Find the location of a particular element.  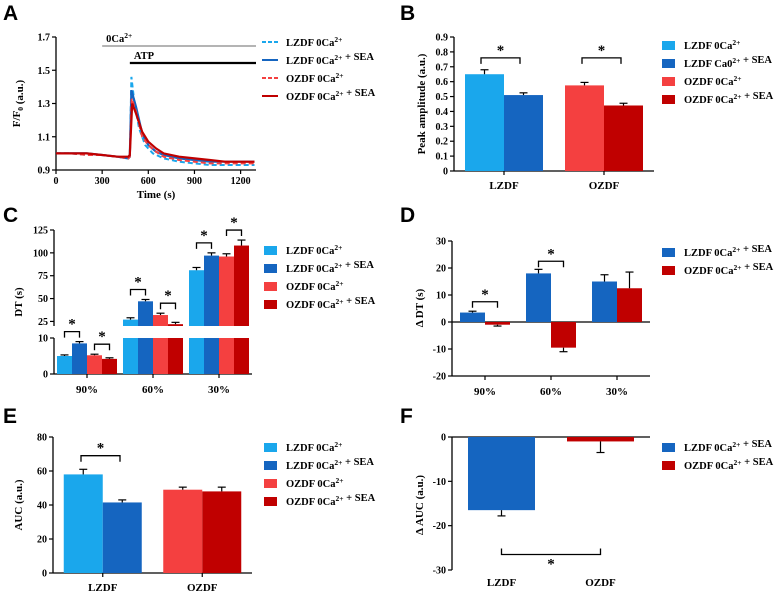

bar-lzdf-0ca2-60-upper is located at coordinates (130, 322).